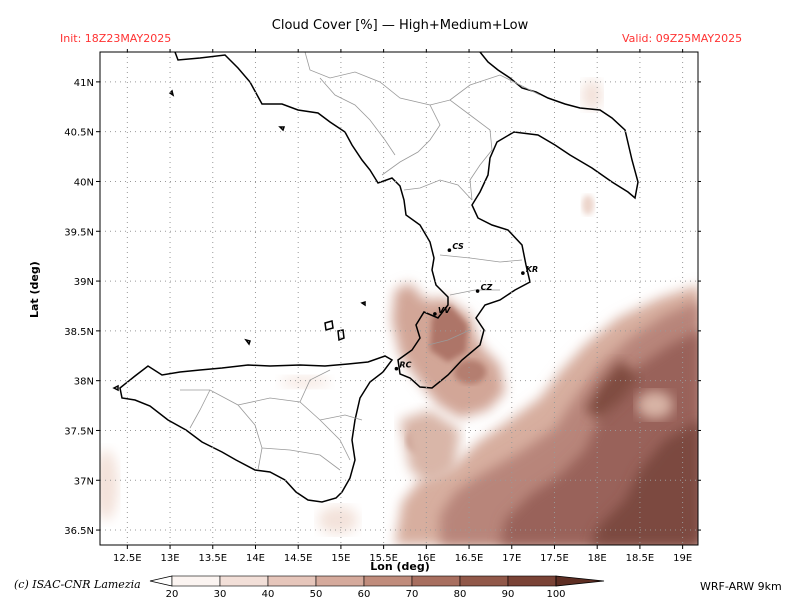 The height and width of the screenshot is (600, 800). What do you see at coordinates (79, 431) in the screenshot?
I see `lat-tick-label: 37.5N` at bounding box center [79, 431].